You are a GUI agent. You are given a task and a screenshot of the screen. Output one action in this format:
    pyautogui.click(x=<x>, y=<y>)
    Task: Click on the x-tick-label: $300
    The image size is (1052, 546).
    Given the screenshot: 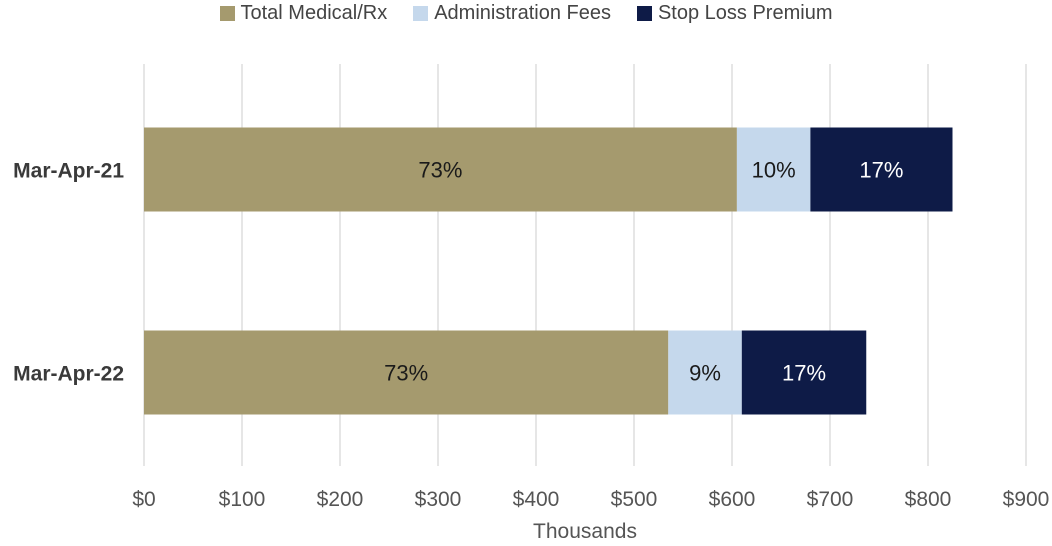 What is the action you would take?
    pyautogui.click(x=438, y=499)
    